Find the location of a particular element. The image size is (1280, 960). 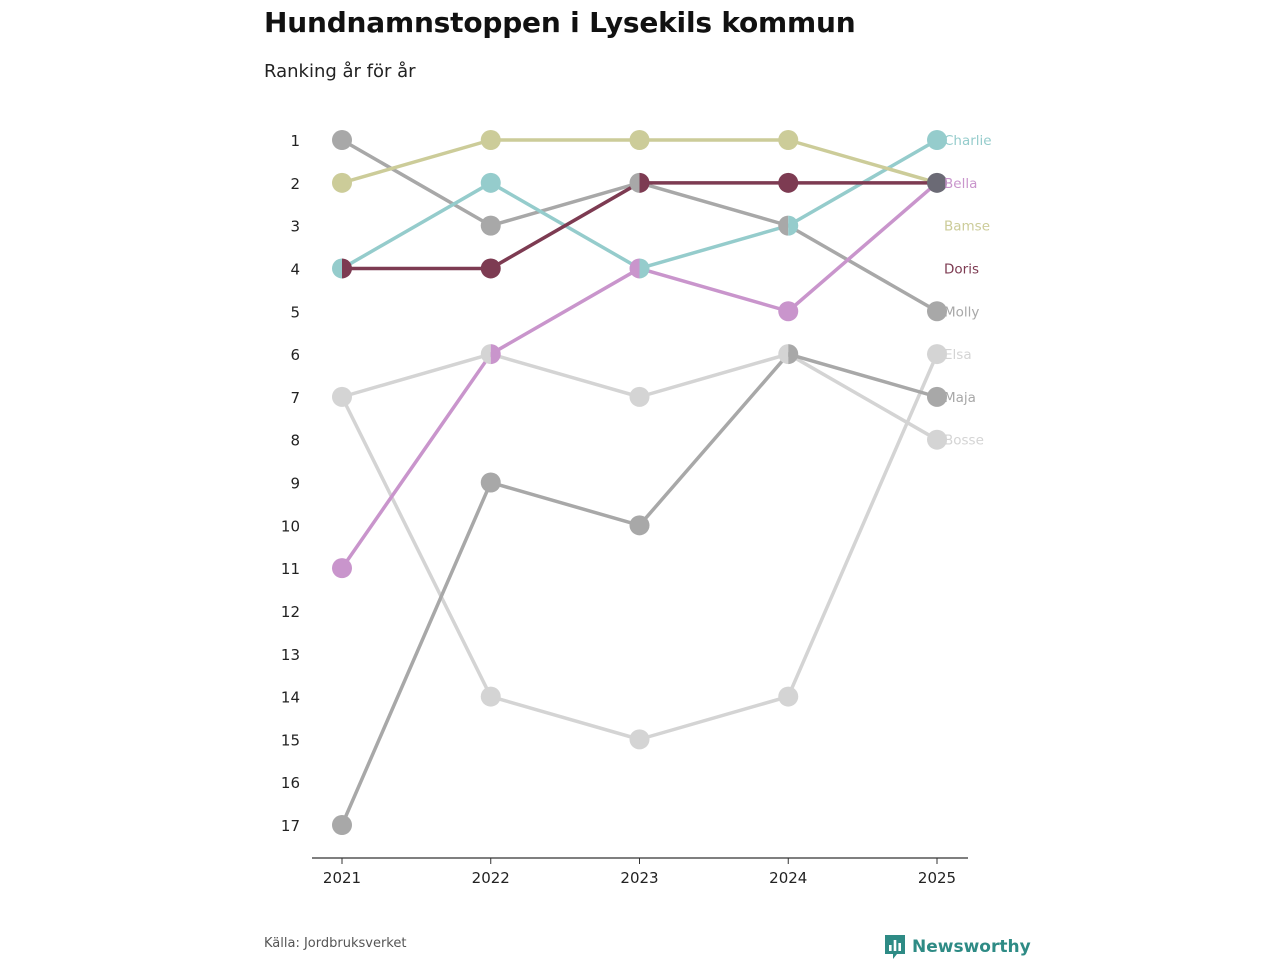

end-label-molly: Molly is located at coordinates (961, 312).